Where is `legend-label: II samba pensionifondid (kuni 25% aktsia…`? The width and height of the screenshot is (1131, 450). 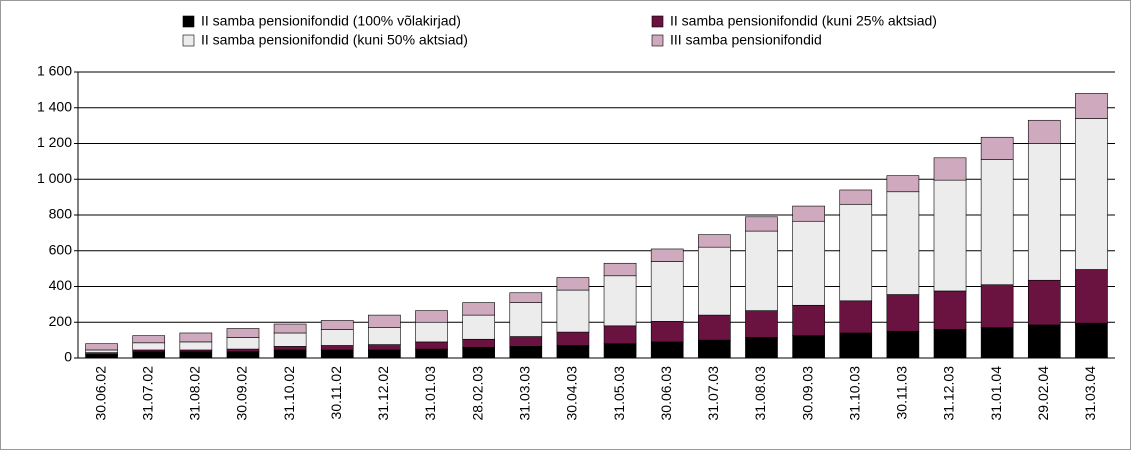
legend-label: II samba pensionifondid (kuni 25% aktsia… is located at coordinates (803, 21).